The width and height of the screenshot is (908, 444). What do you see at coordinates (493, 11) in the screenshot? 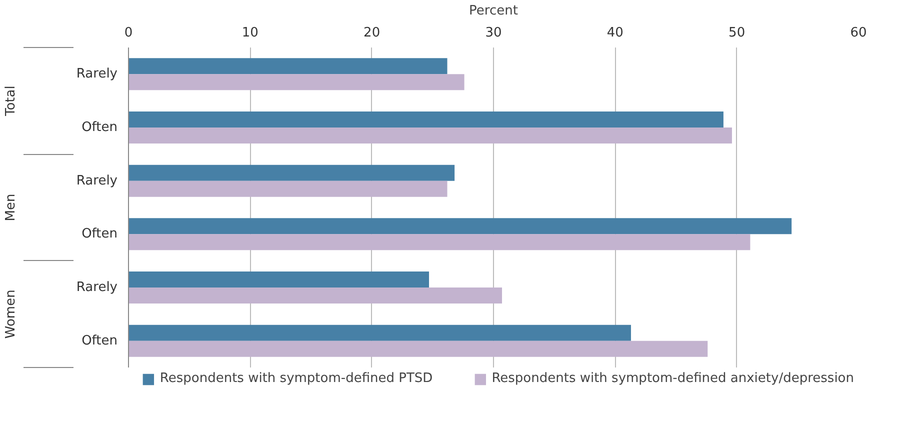
I see `x-axis-title: Percent` at bounding box center [493, 11].